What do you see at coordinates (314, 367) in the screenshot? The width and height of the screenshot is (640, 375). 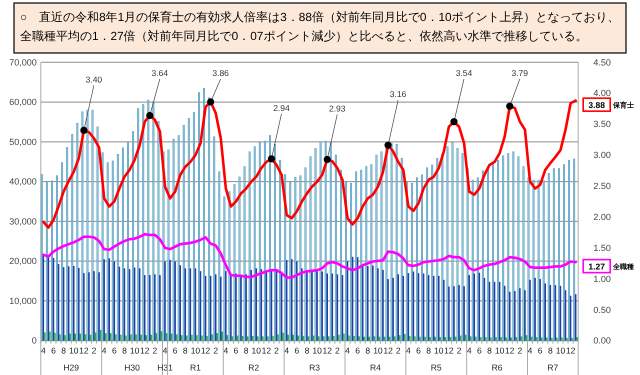 I see `text: R3` at bounding box center [314, 367].